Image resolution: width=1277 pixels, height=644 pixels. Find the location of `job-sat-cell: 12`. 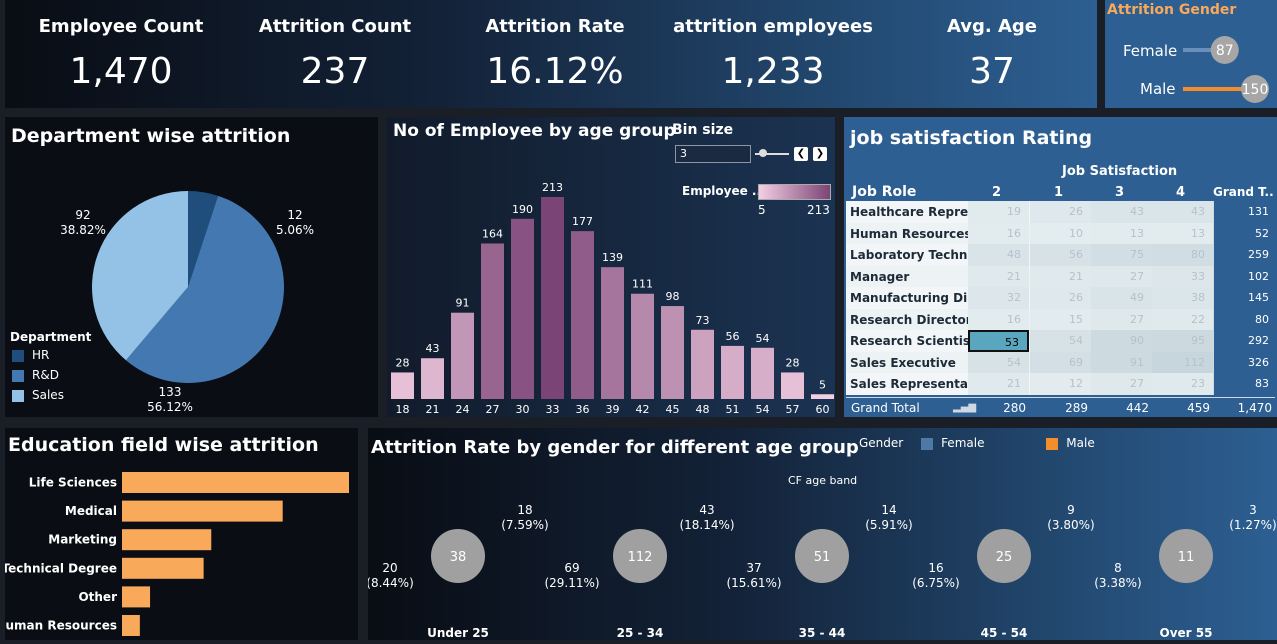

job-sat-cell: 12 is located at coordinates (1060, 384).